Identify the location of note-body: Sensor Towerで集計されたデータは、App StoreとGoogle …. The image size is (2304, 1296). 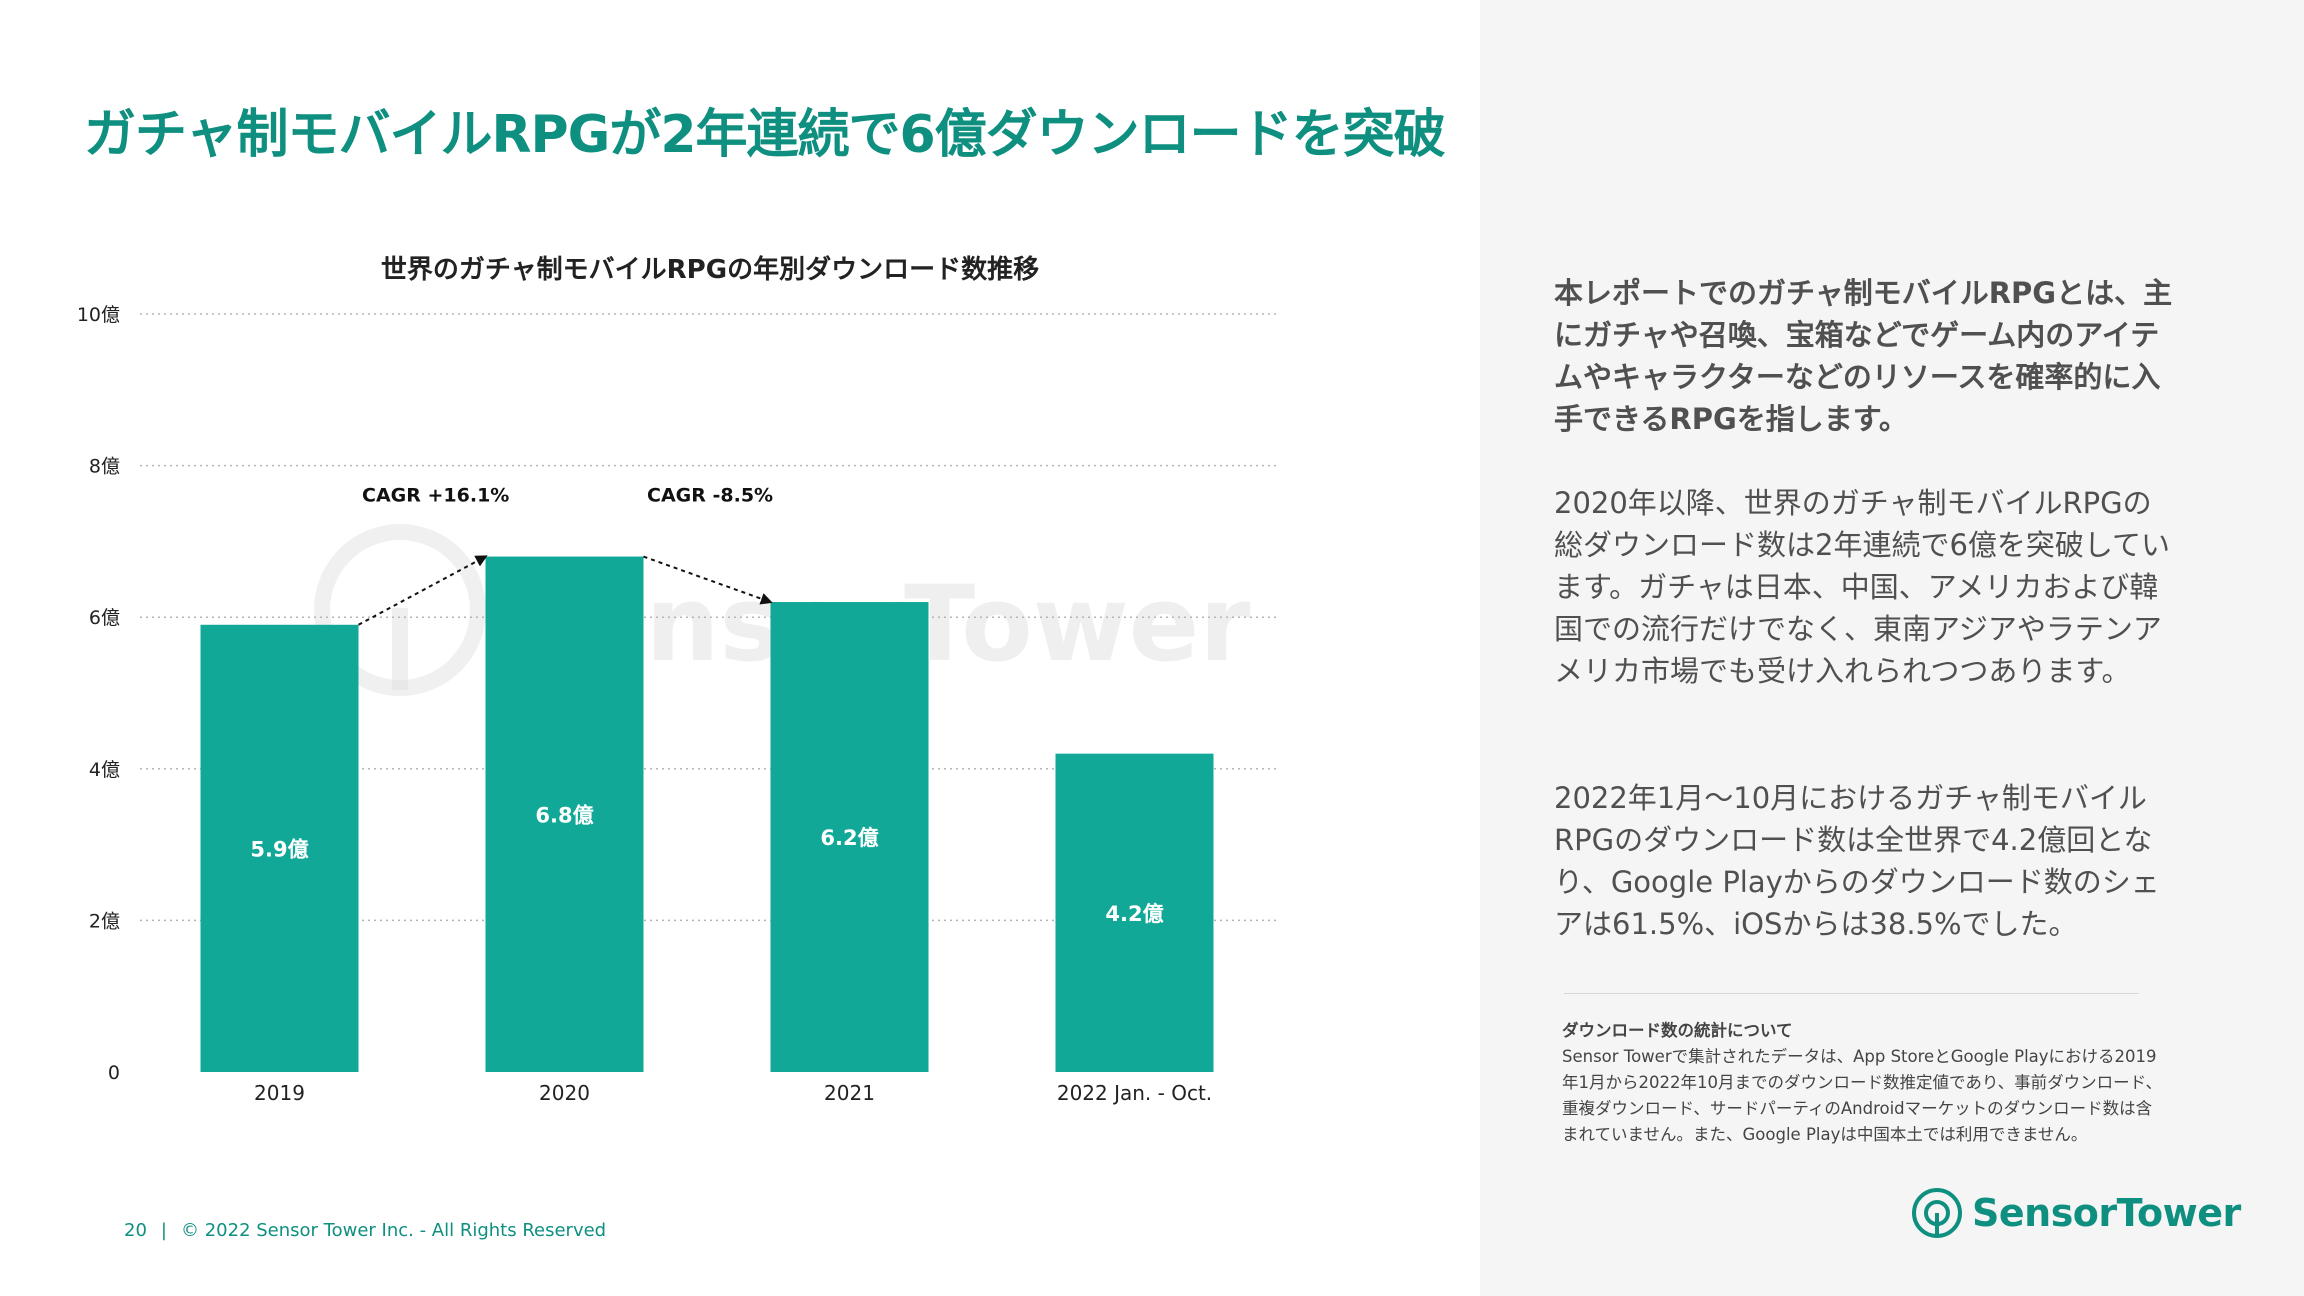
(1862, 1095).